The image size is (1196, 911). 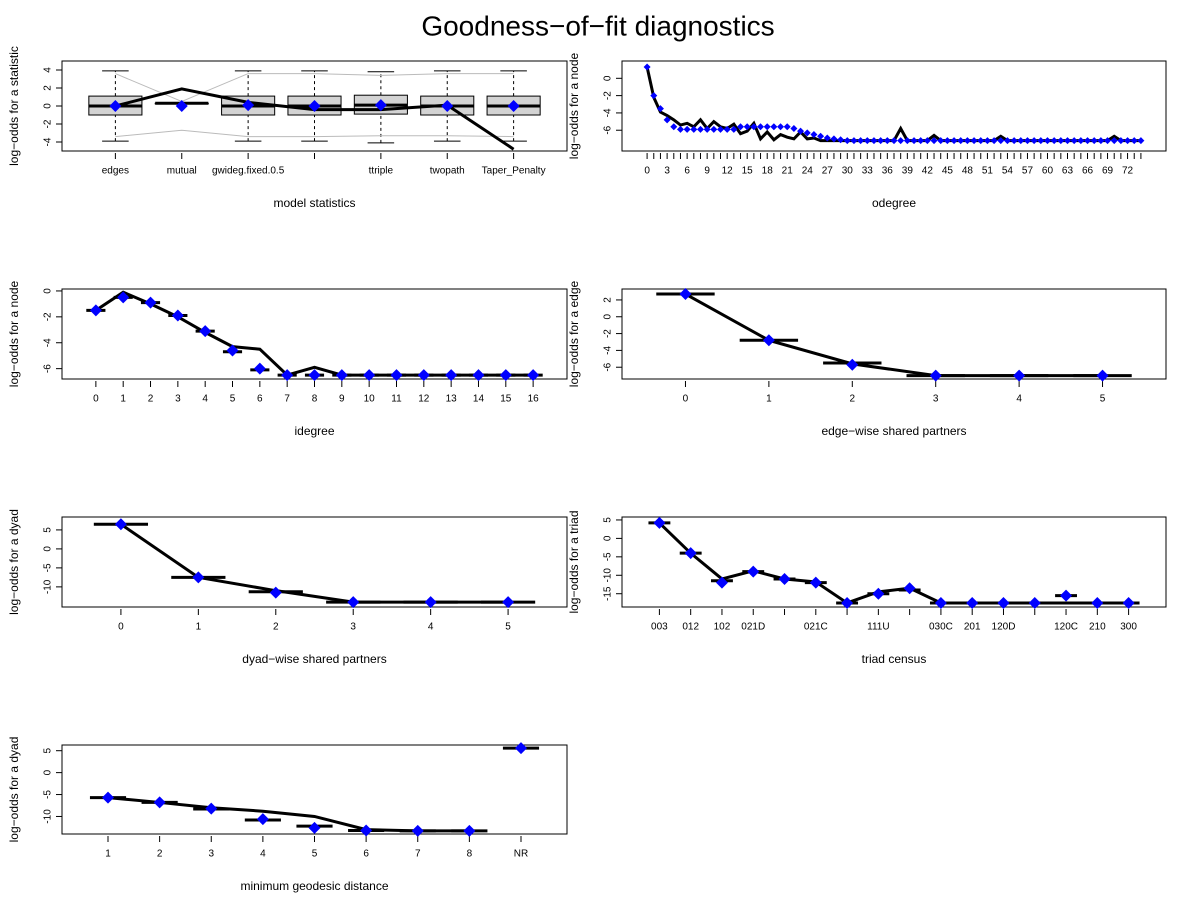 I want to click on x-tick-label: 39, so click(x=908, y=171).